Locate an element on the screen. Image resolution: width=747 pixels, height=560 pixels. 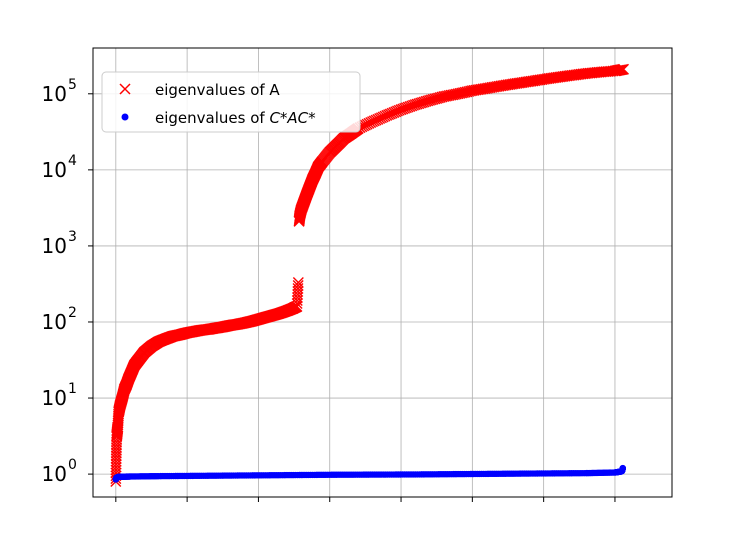
legend-label-eigenvalues-cac: eigenvalues of C*AC* is located at coordinates (235, 118).